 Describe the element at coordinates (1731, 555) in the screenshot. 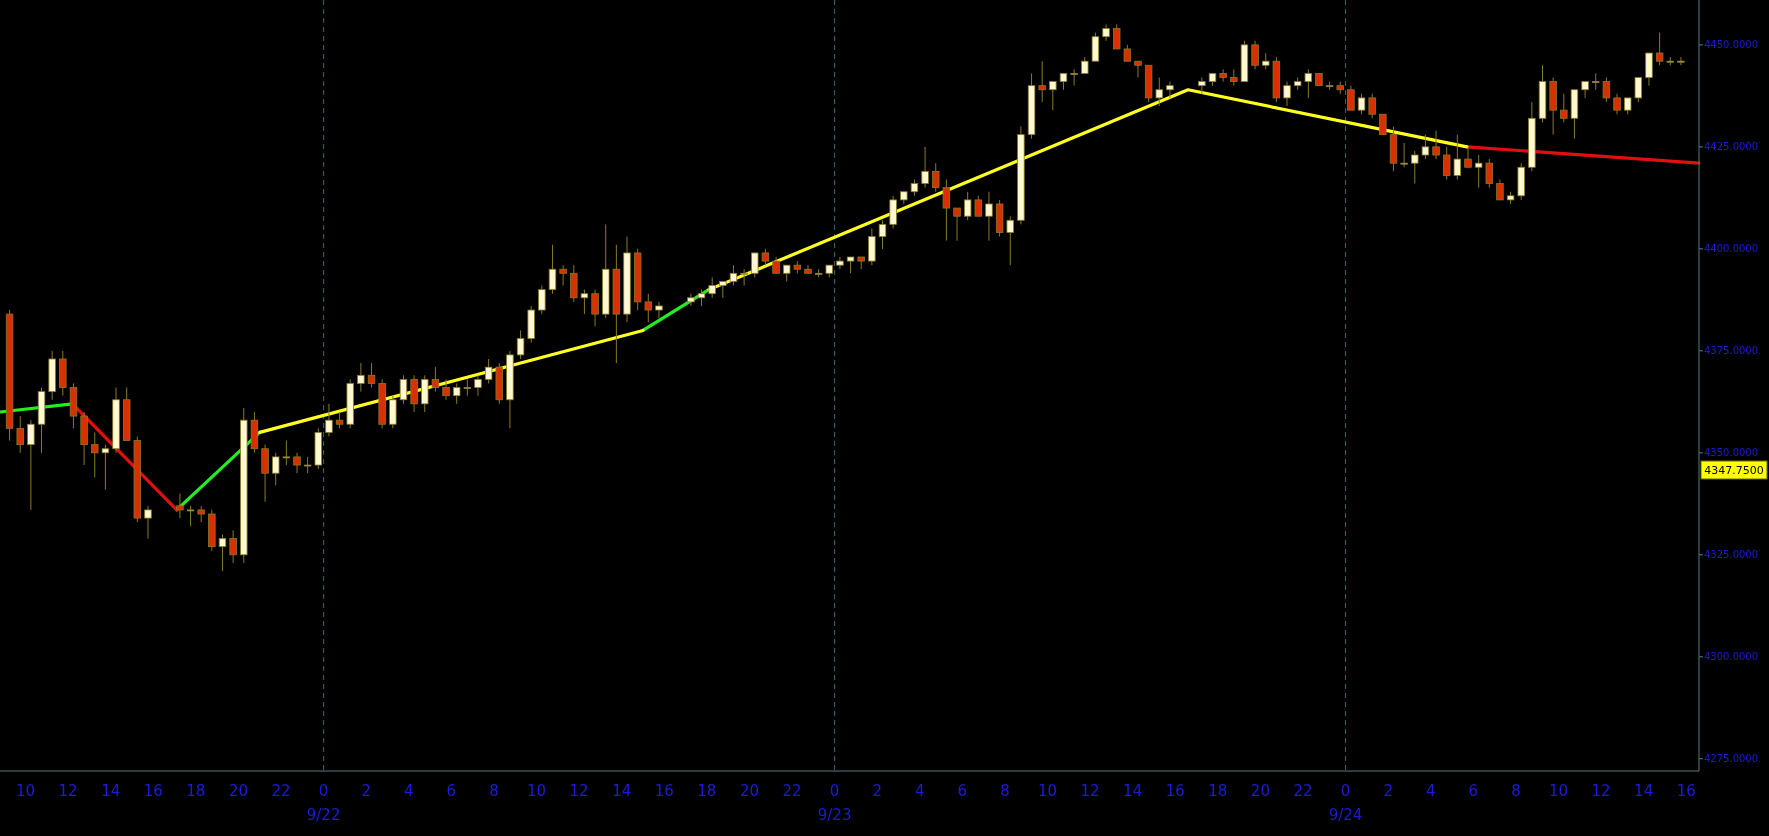

I see `y-tick-label: 4325.0000` at that location.